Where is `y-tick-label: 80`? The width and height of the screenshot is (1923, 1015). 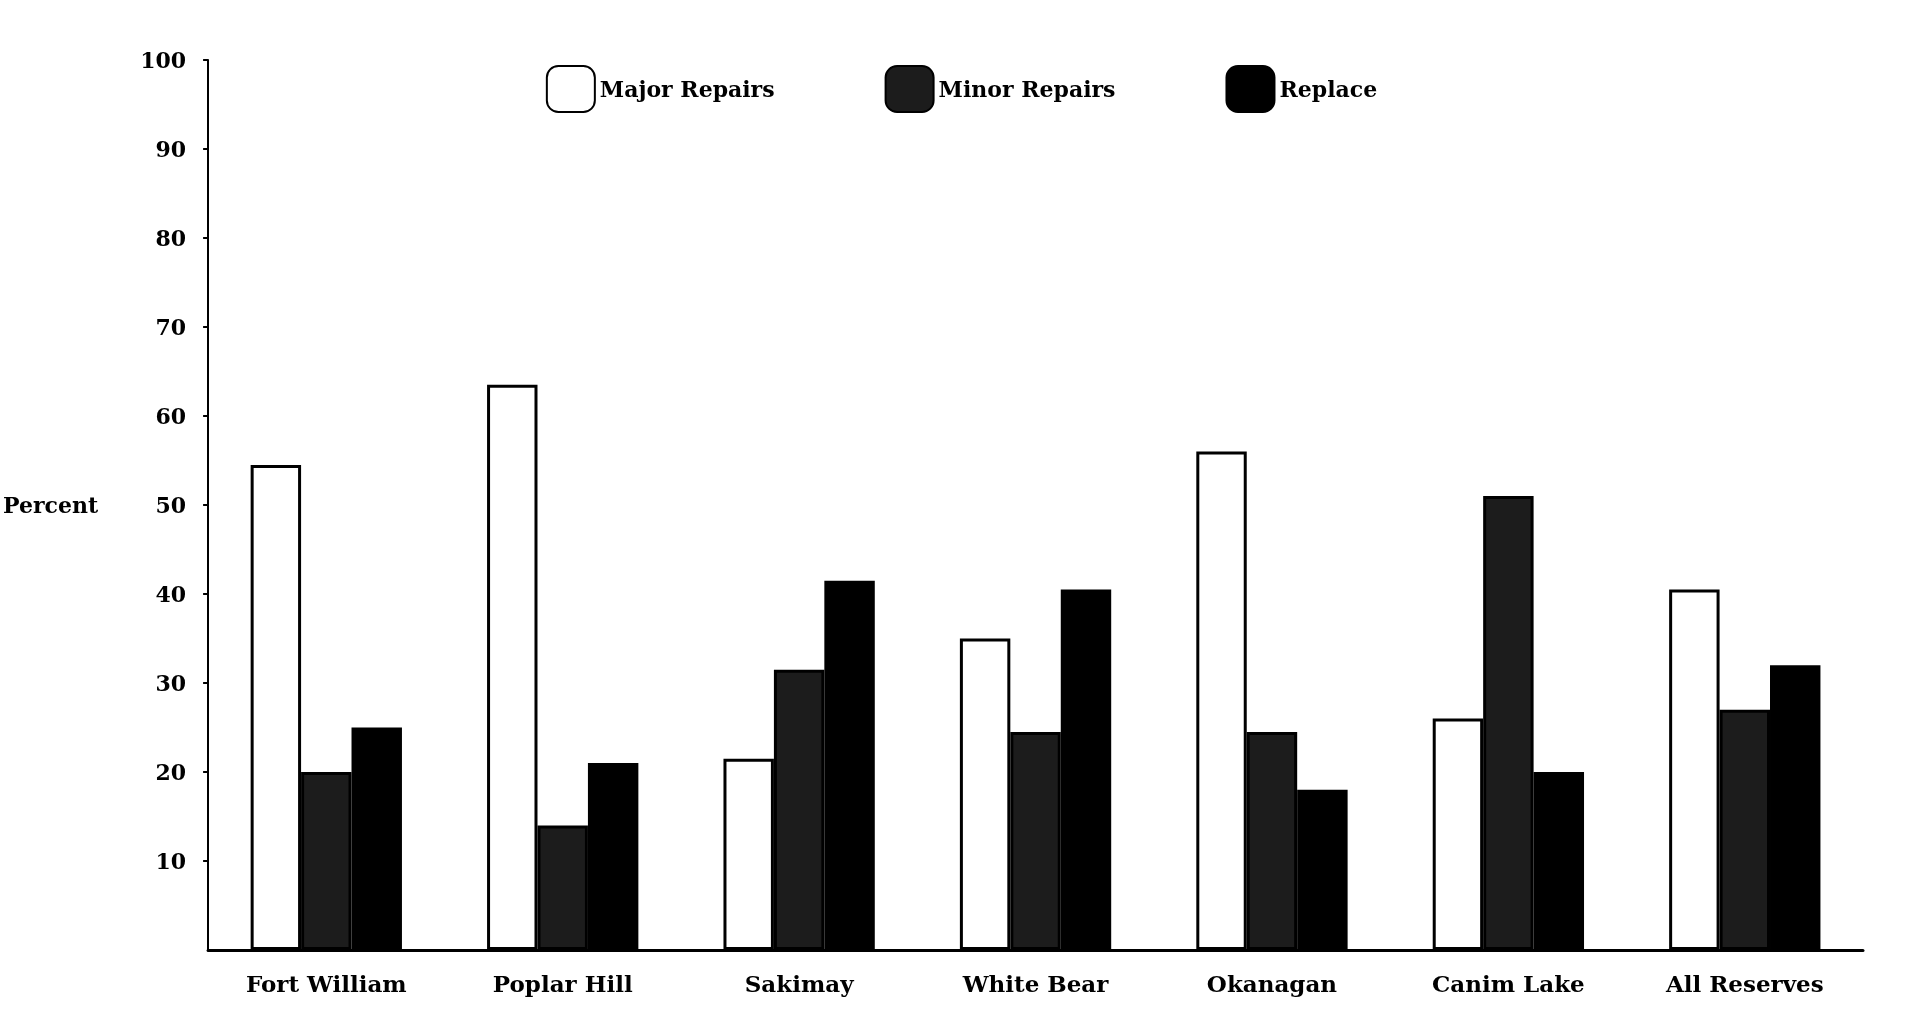
y-tick-label: 80 is located at coordinates (171, 238).